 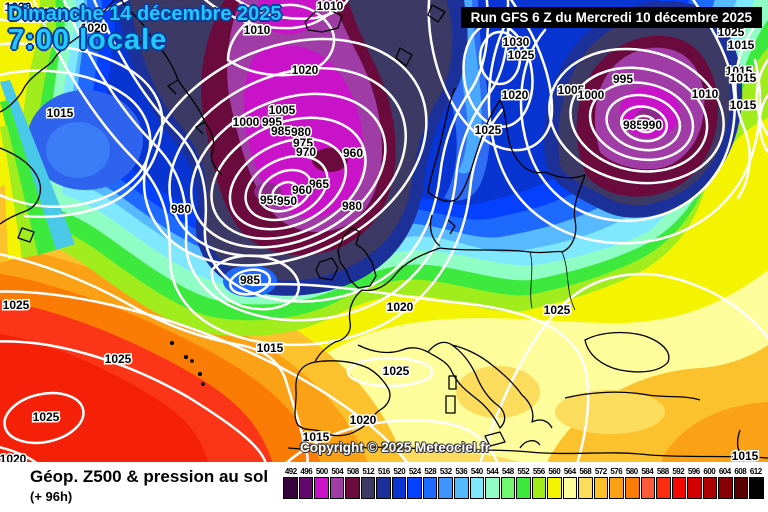 What do you see at coordinates (319, 184) in the screenshot?
I see `pressure-label: 965` at bounding box center [319, 184].